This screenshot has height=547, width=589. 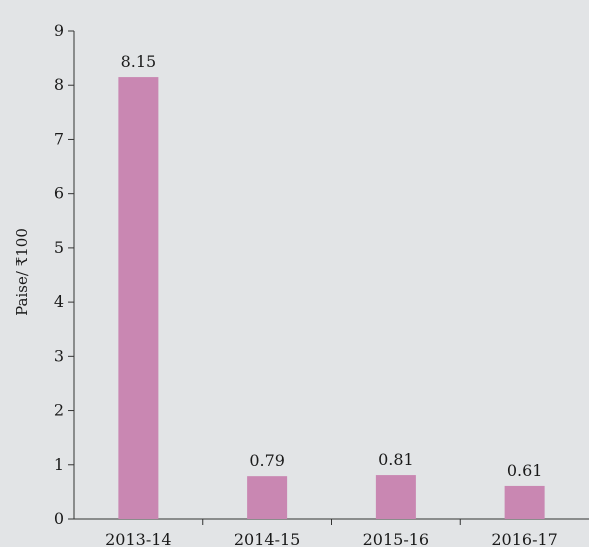 I want to click on y-tick-label: 5, so click(x=59, y=247).